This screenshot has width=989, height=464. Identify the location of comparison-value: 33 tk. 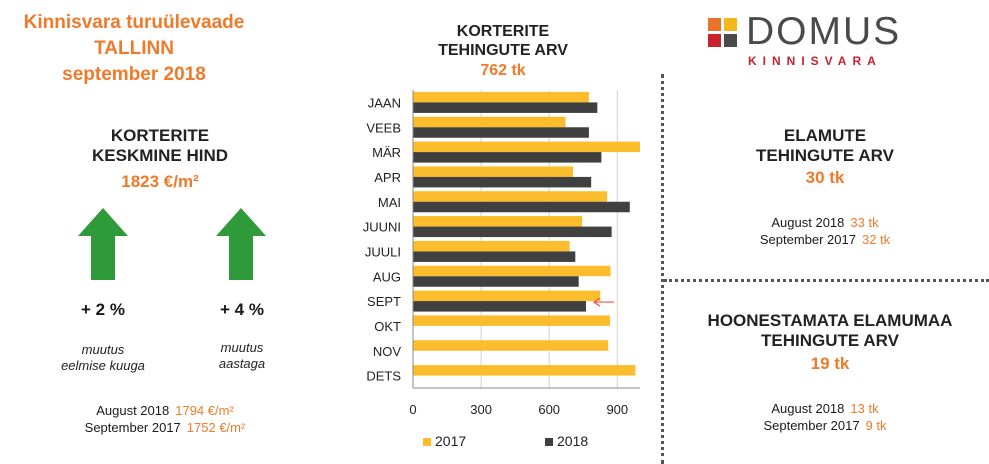
(864, 222).